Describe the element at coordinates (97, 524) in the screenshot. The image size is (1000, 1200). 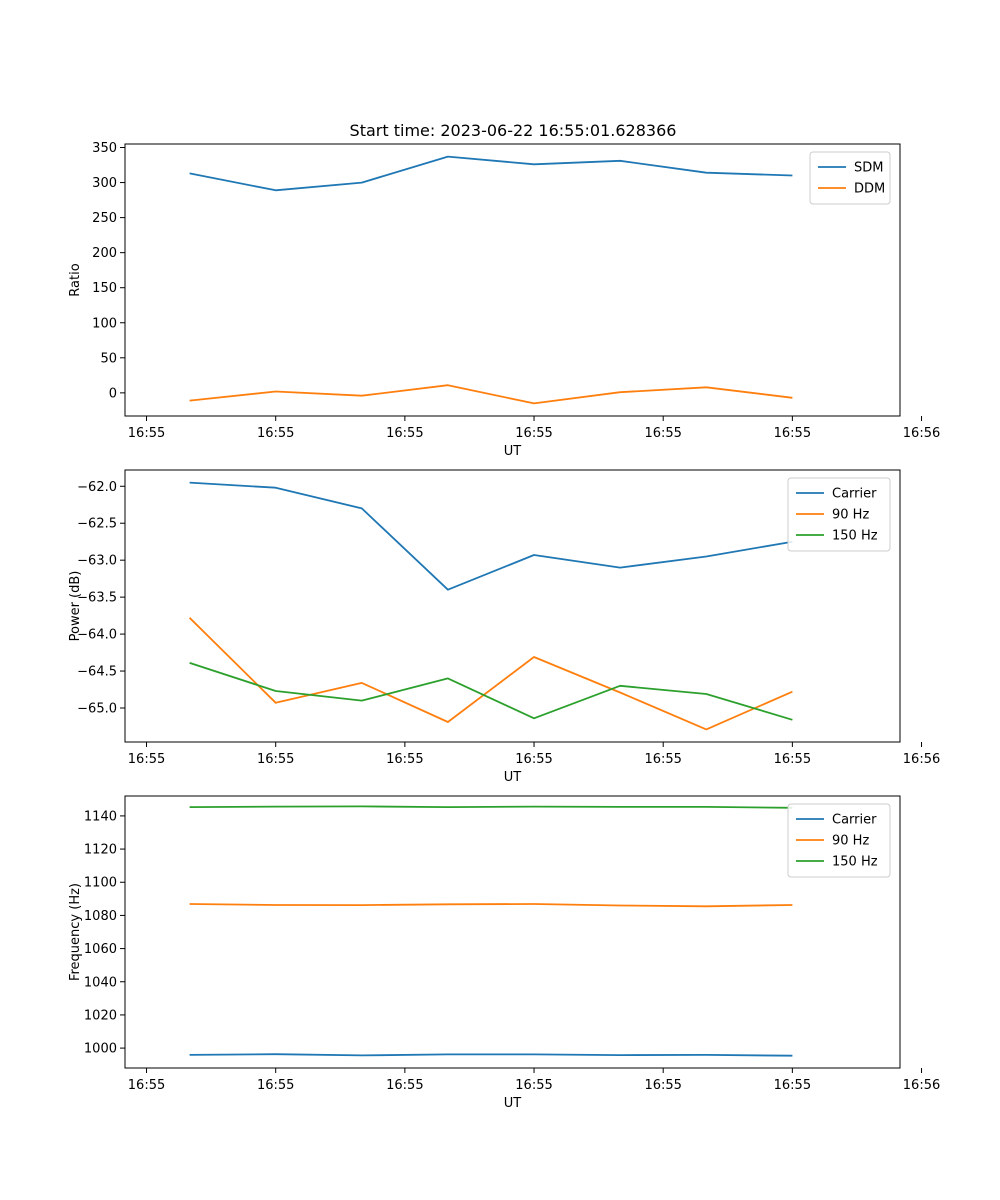
I see `y-tick-label: −62.5` at that location.